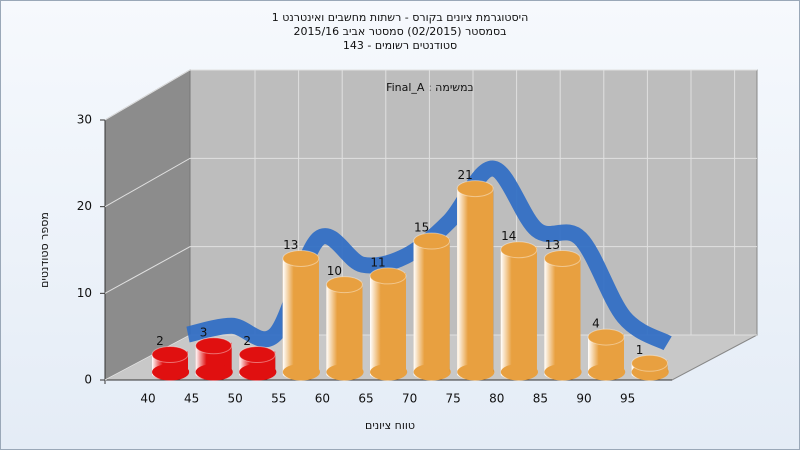  What do you see at coordinates (596, 324) in the screenshot?
I see `value-label: 4` at bounding box center [596, 324].